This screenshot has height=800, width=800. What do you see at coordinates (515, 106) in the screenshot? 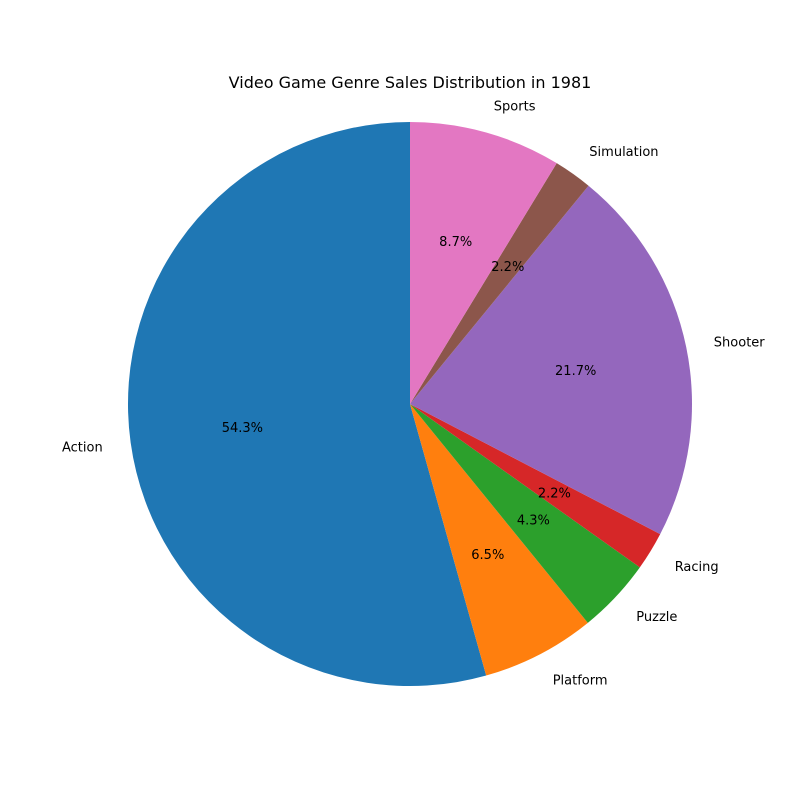
I see `slice-label-sports: Sports` at bounding box center [515, 106].